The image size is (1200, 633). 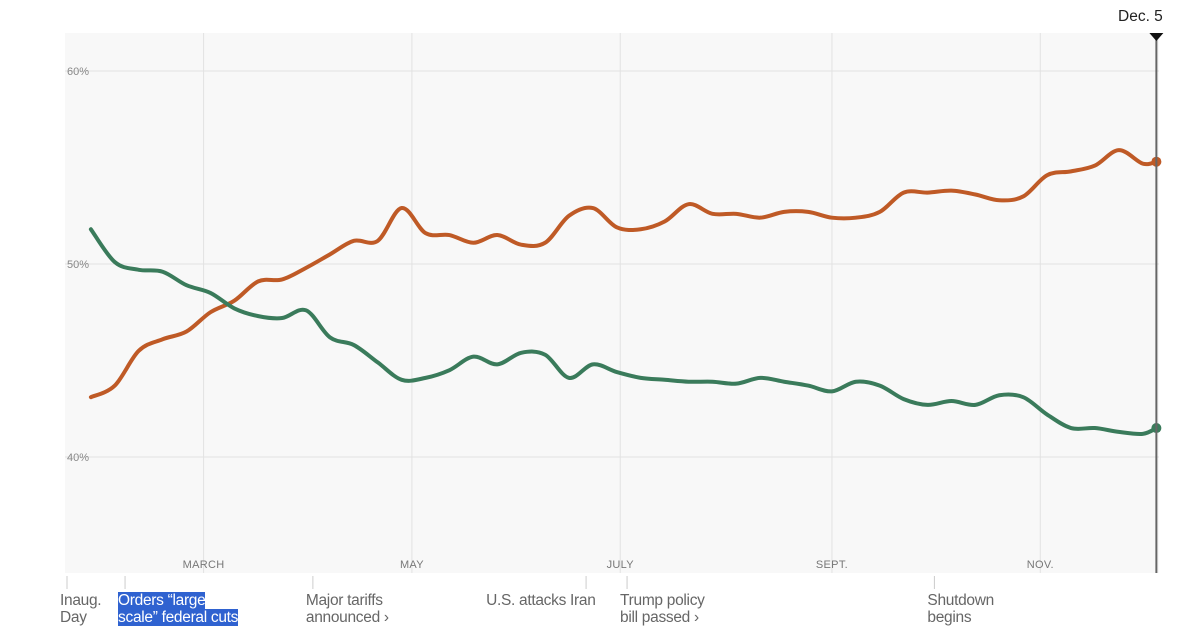 What do you see at coordinates (960, 600) in the screenshot?
I see `annotation-text: Shutdown` at bounding box center [960, 600].